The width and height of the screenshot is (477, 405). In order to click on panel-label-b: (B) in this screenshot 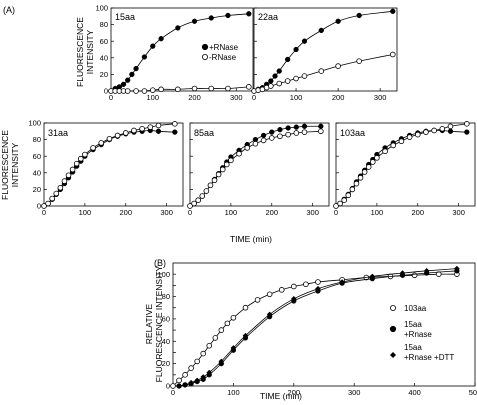, I will do `click(160, 263)`.